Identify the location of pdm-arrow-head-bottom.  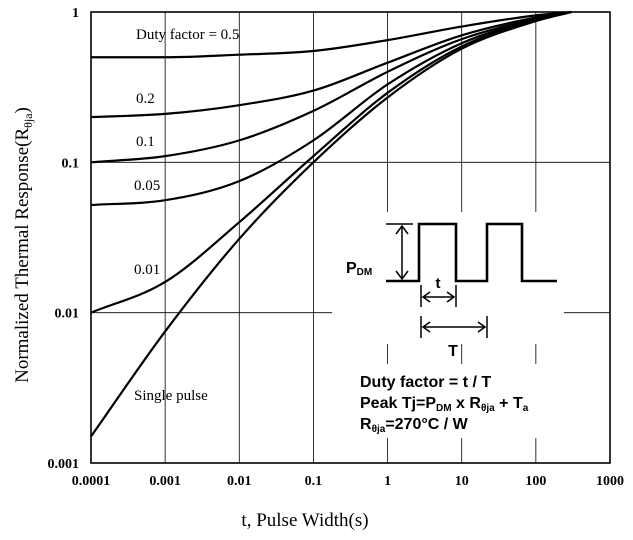
(402, 275).